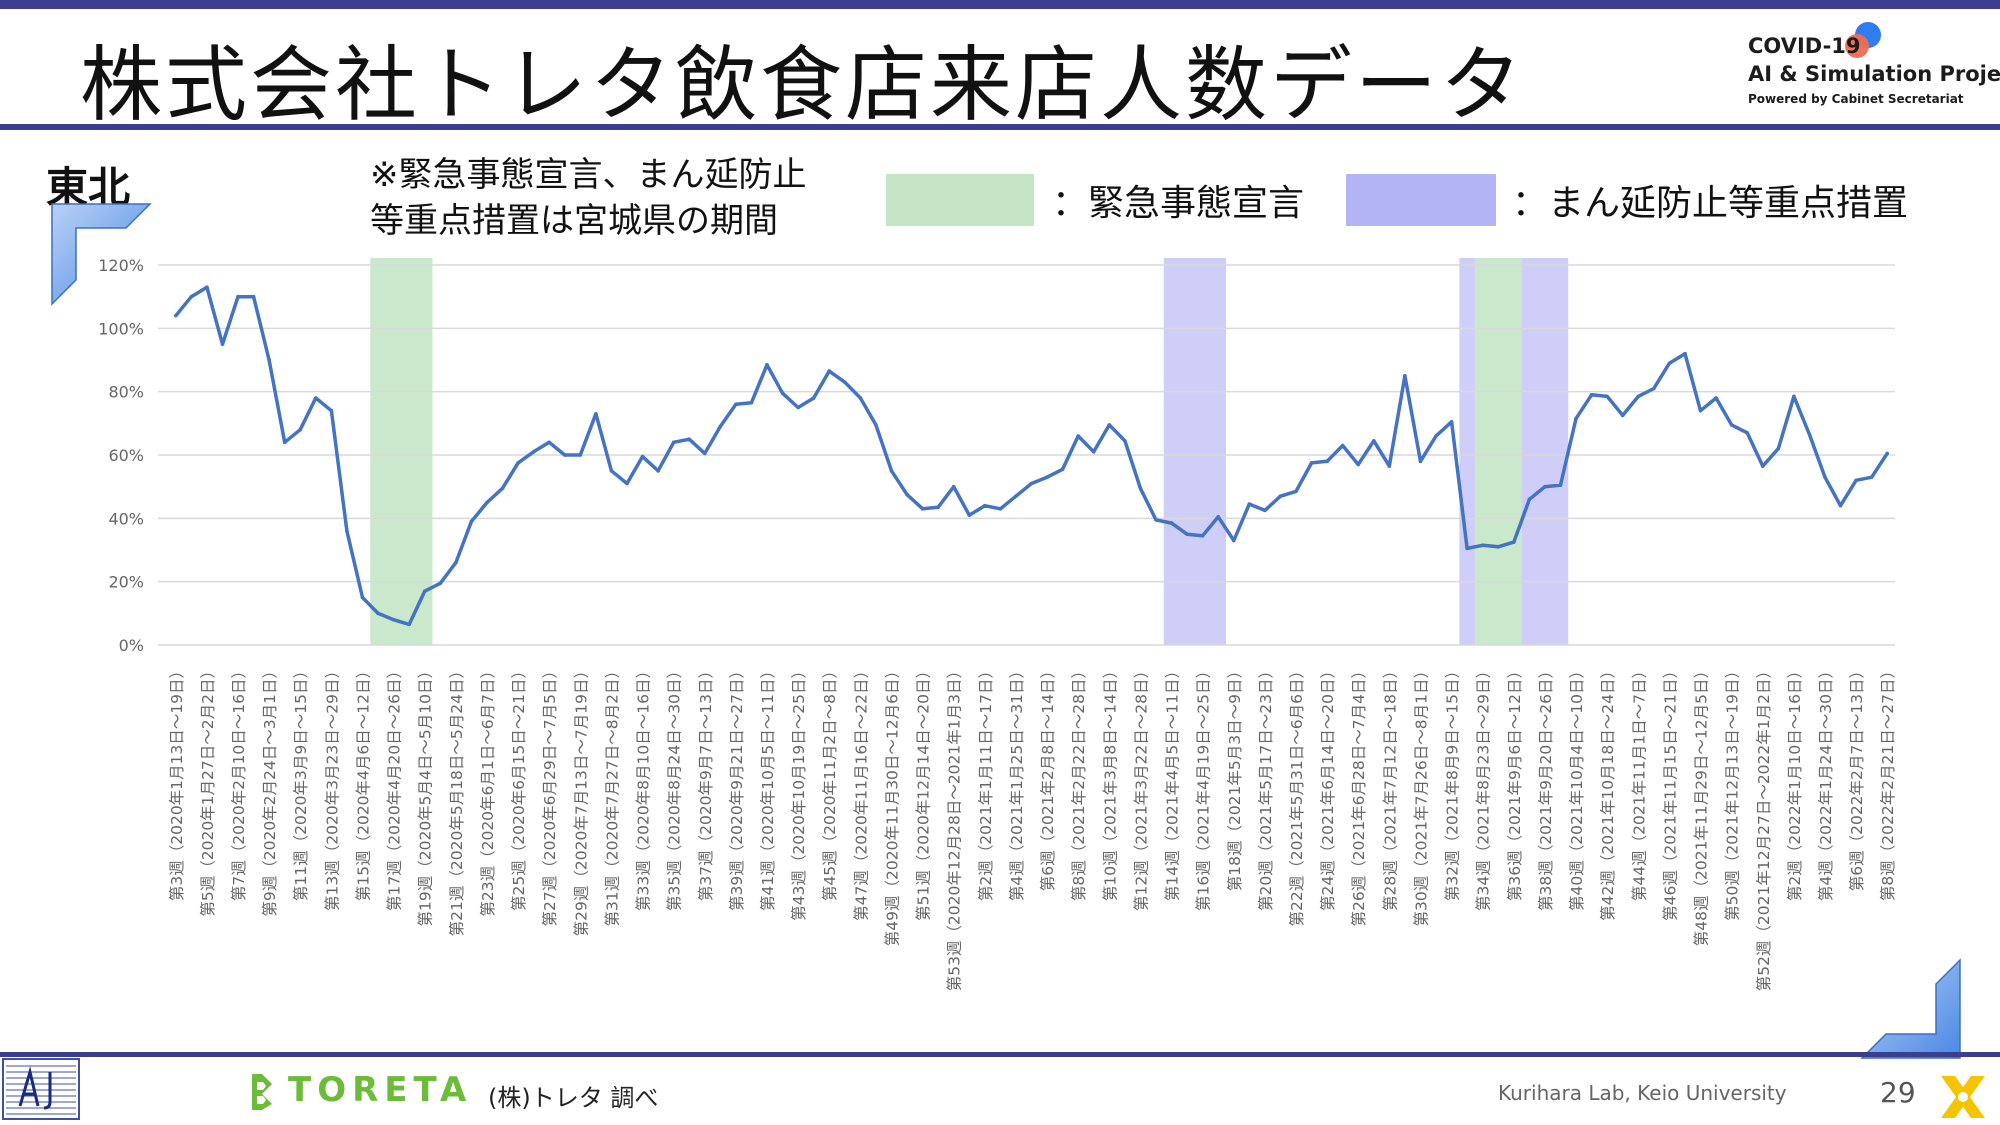 The image size is (2000, 1125). Describe the element at coordinates (1795, 782) in the screenshot. I see `x-tick-label: 第2週（2022年1月10日～16日）` at that location.